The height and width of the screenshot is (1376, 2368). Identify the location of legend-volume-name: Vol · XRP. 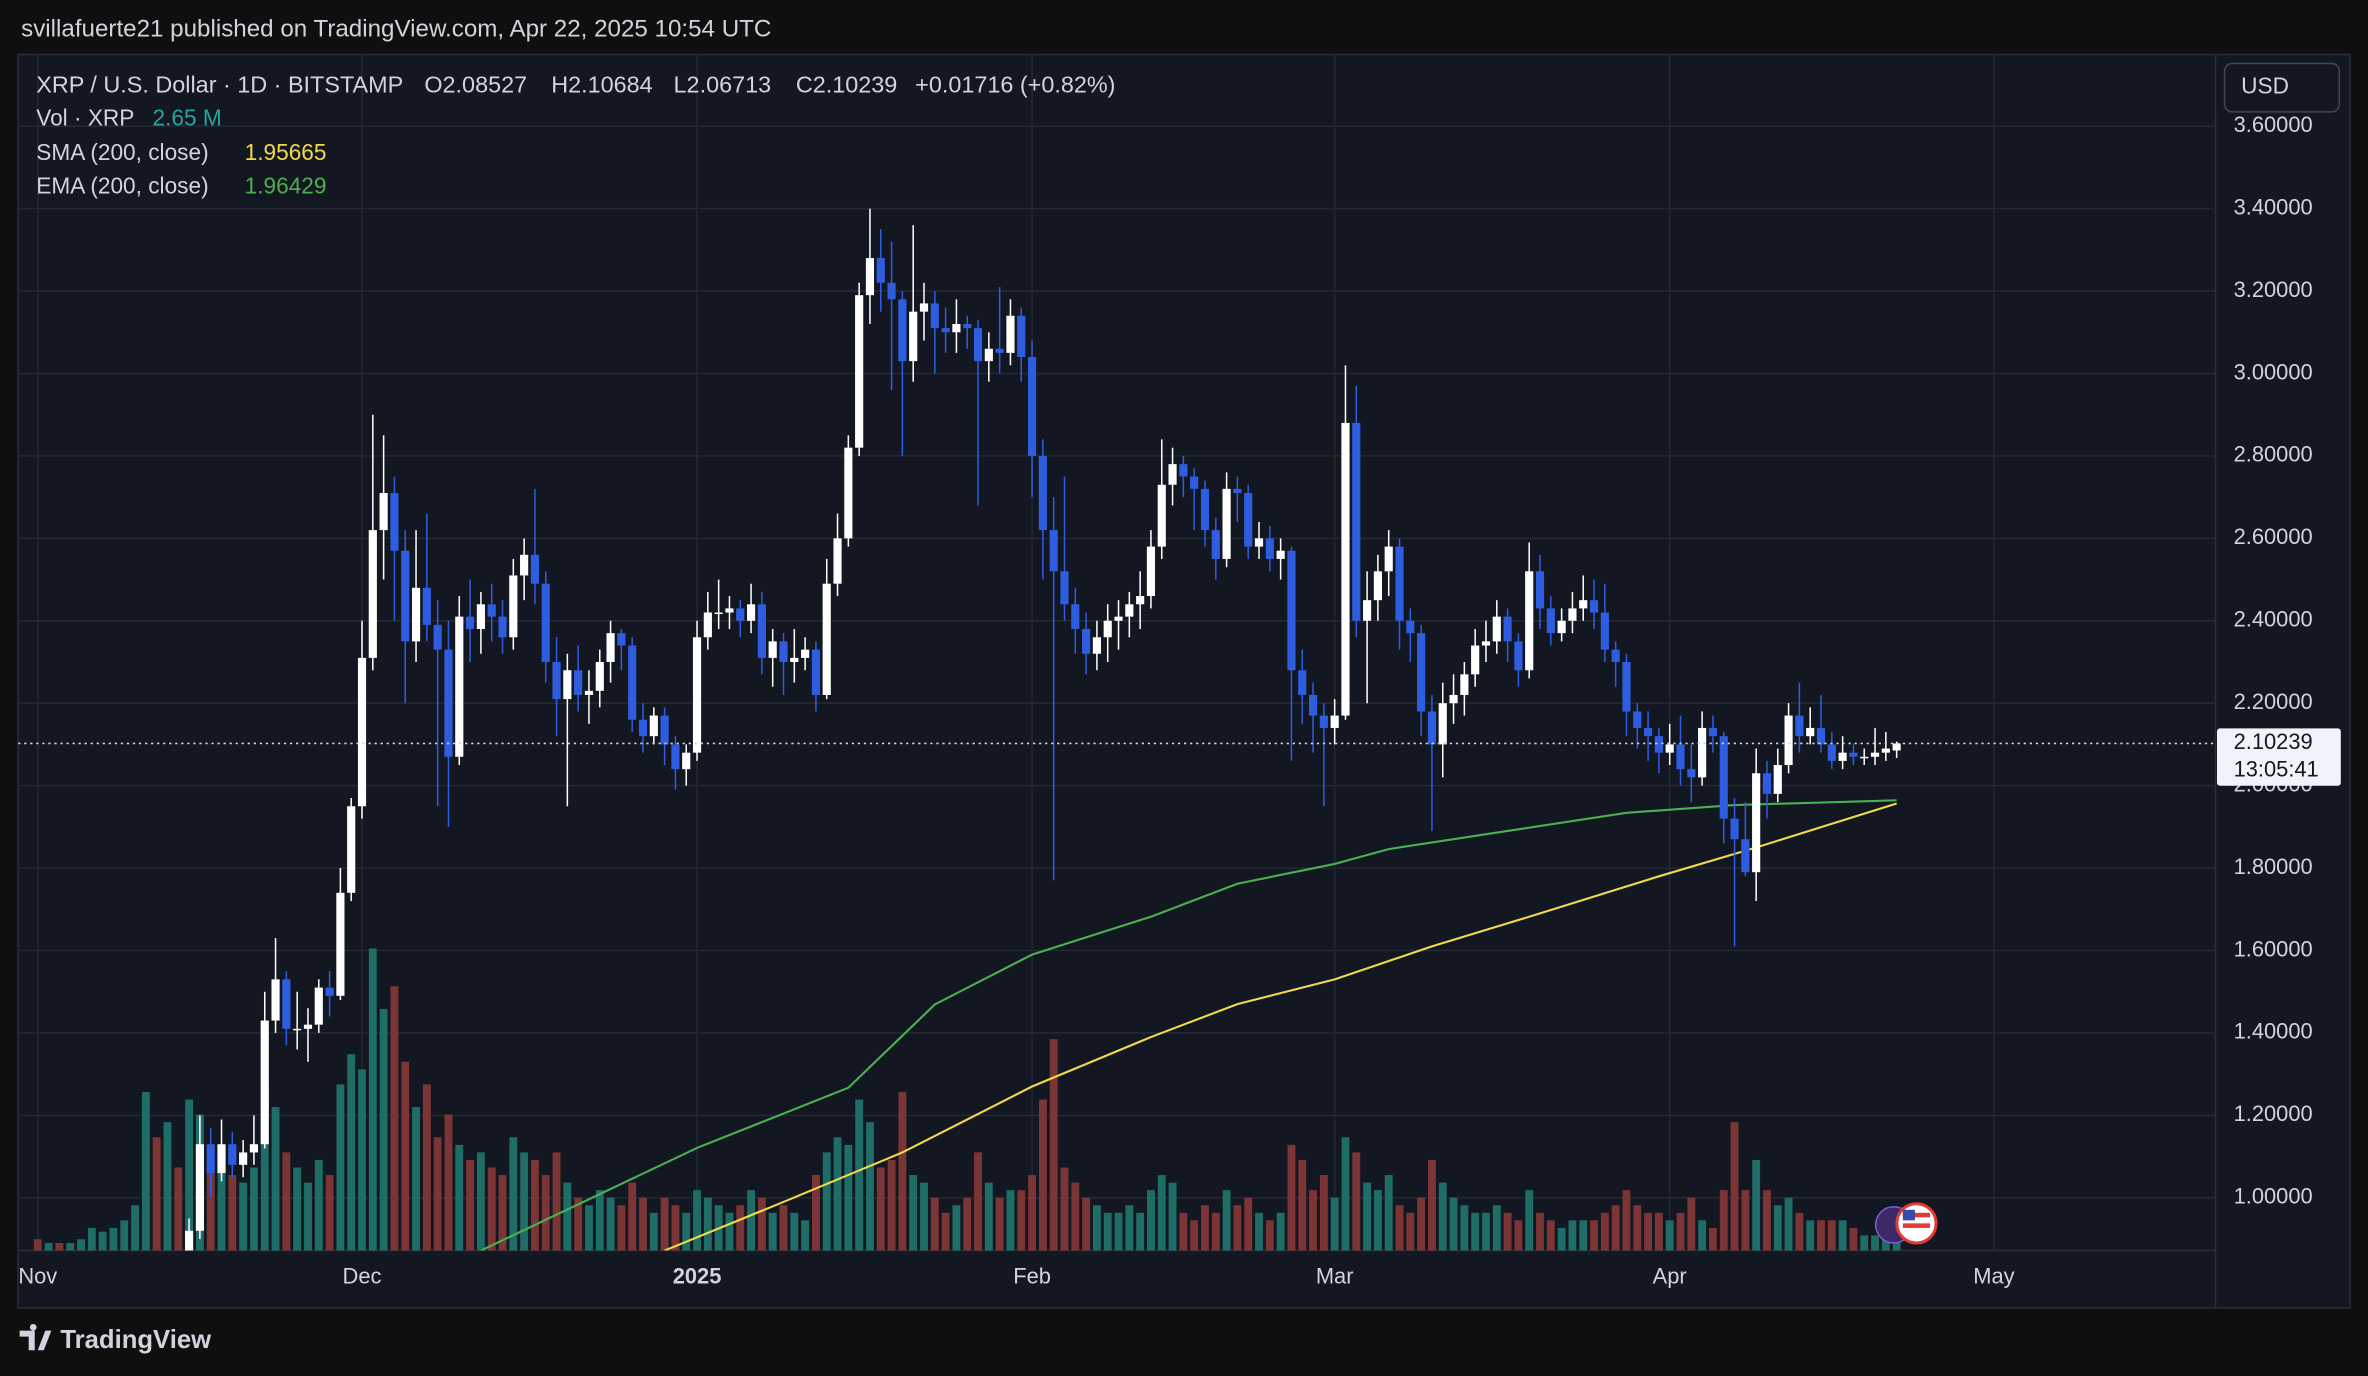
(85, 117).